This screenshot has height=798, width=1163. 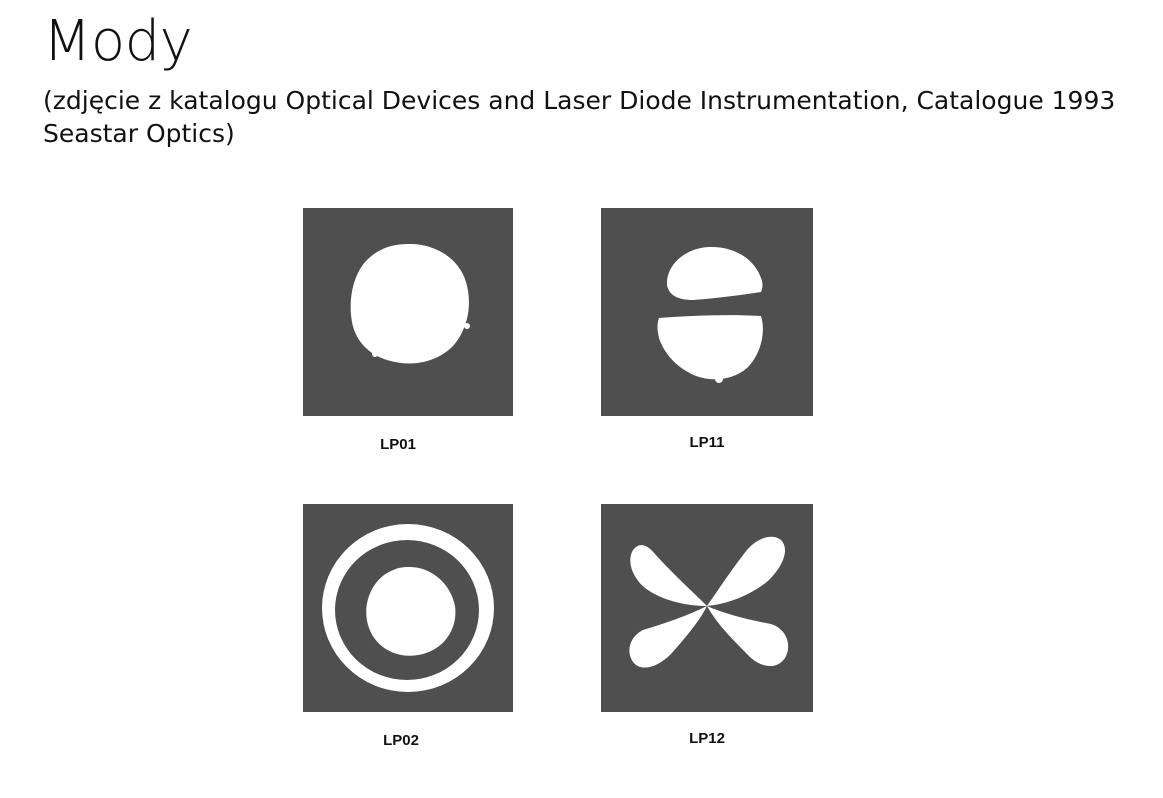 What do you see at coordinates (118, 41) in the screenshot?
I see `slide-title: Mody` at bounding box center [118, 41].